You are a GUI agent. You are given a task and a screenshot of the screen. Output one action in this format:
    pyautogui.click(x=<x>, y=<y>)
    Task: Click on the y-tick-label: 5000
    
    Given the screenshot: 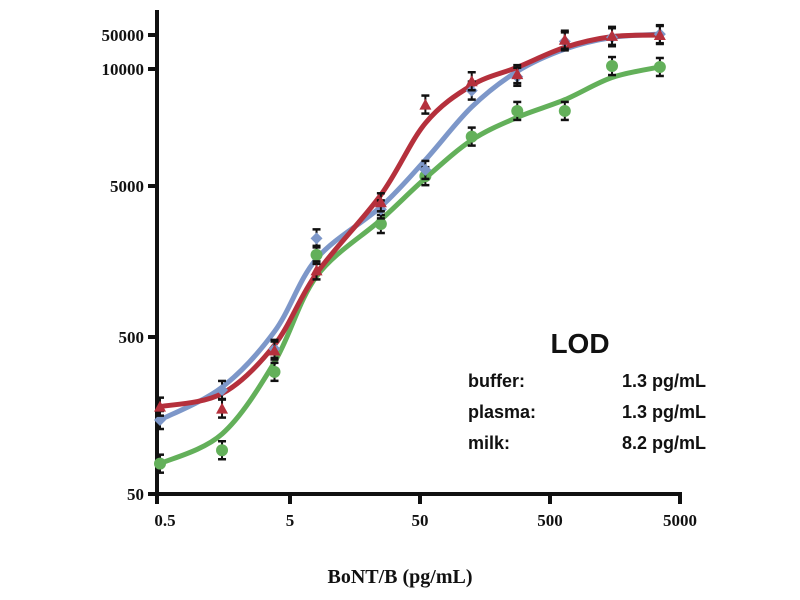 What is the action you would take?
    pyautogui.click(x=127, y=186)
    